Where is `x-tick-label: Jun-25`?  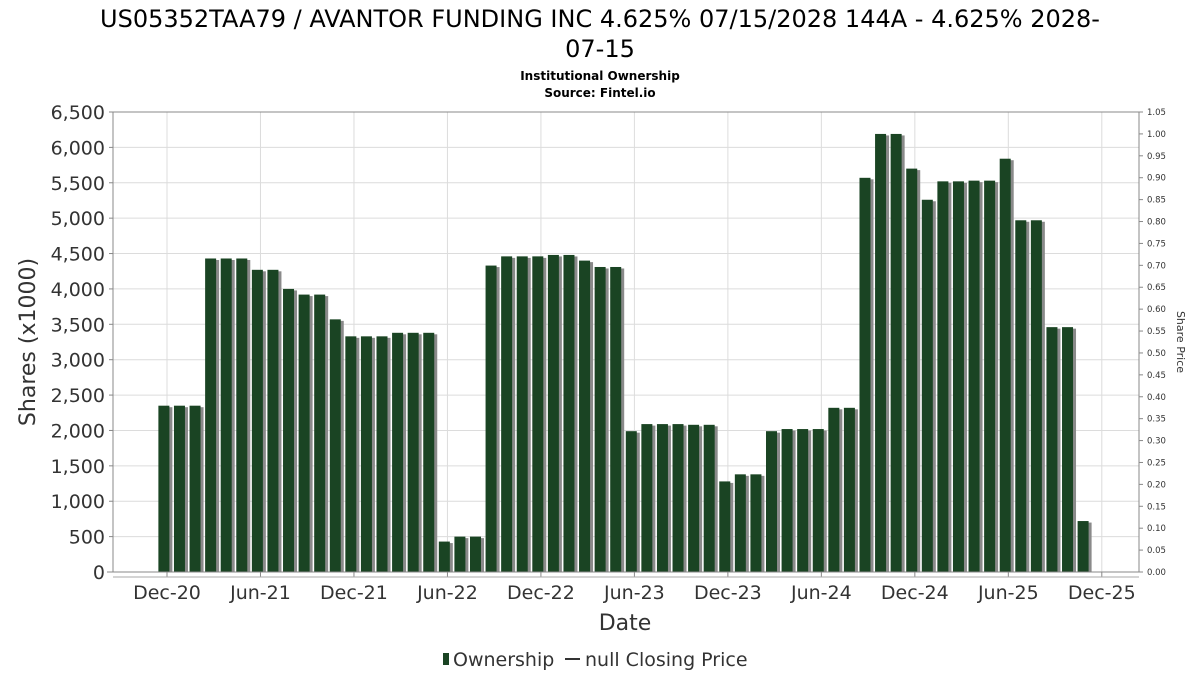 x-tick-label: Jun-25 is located at coordinates (1008, 593).